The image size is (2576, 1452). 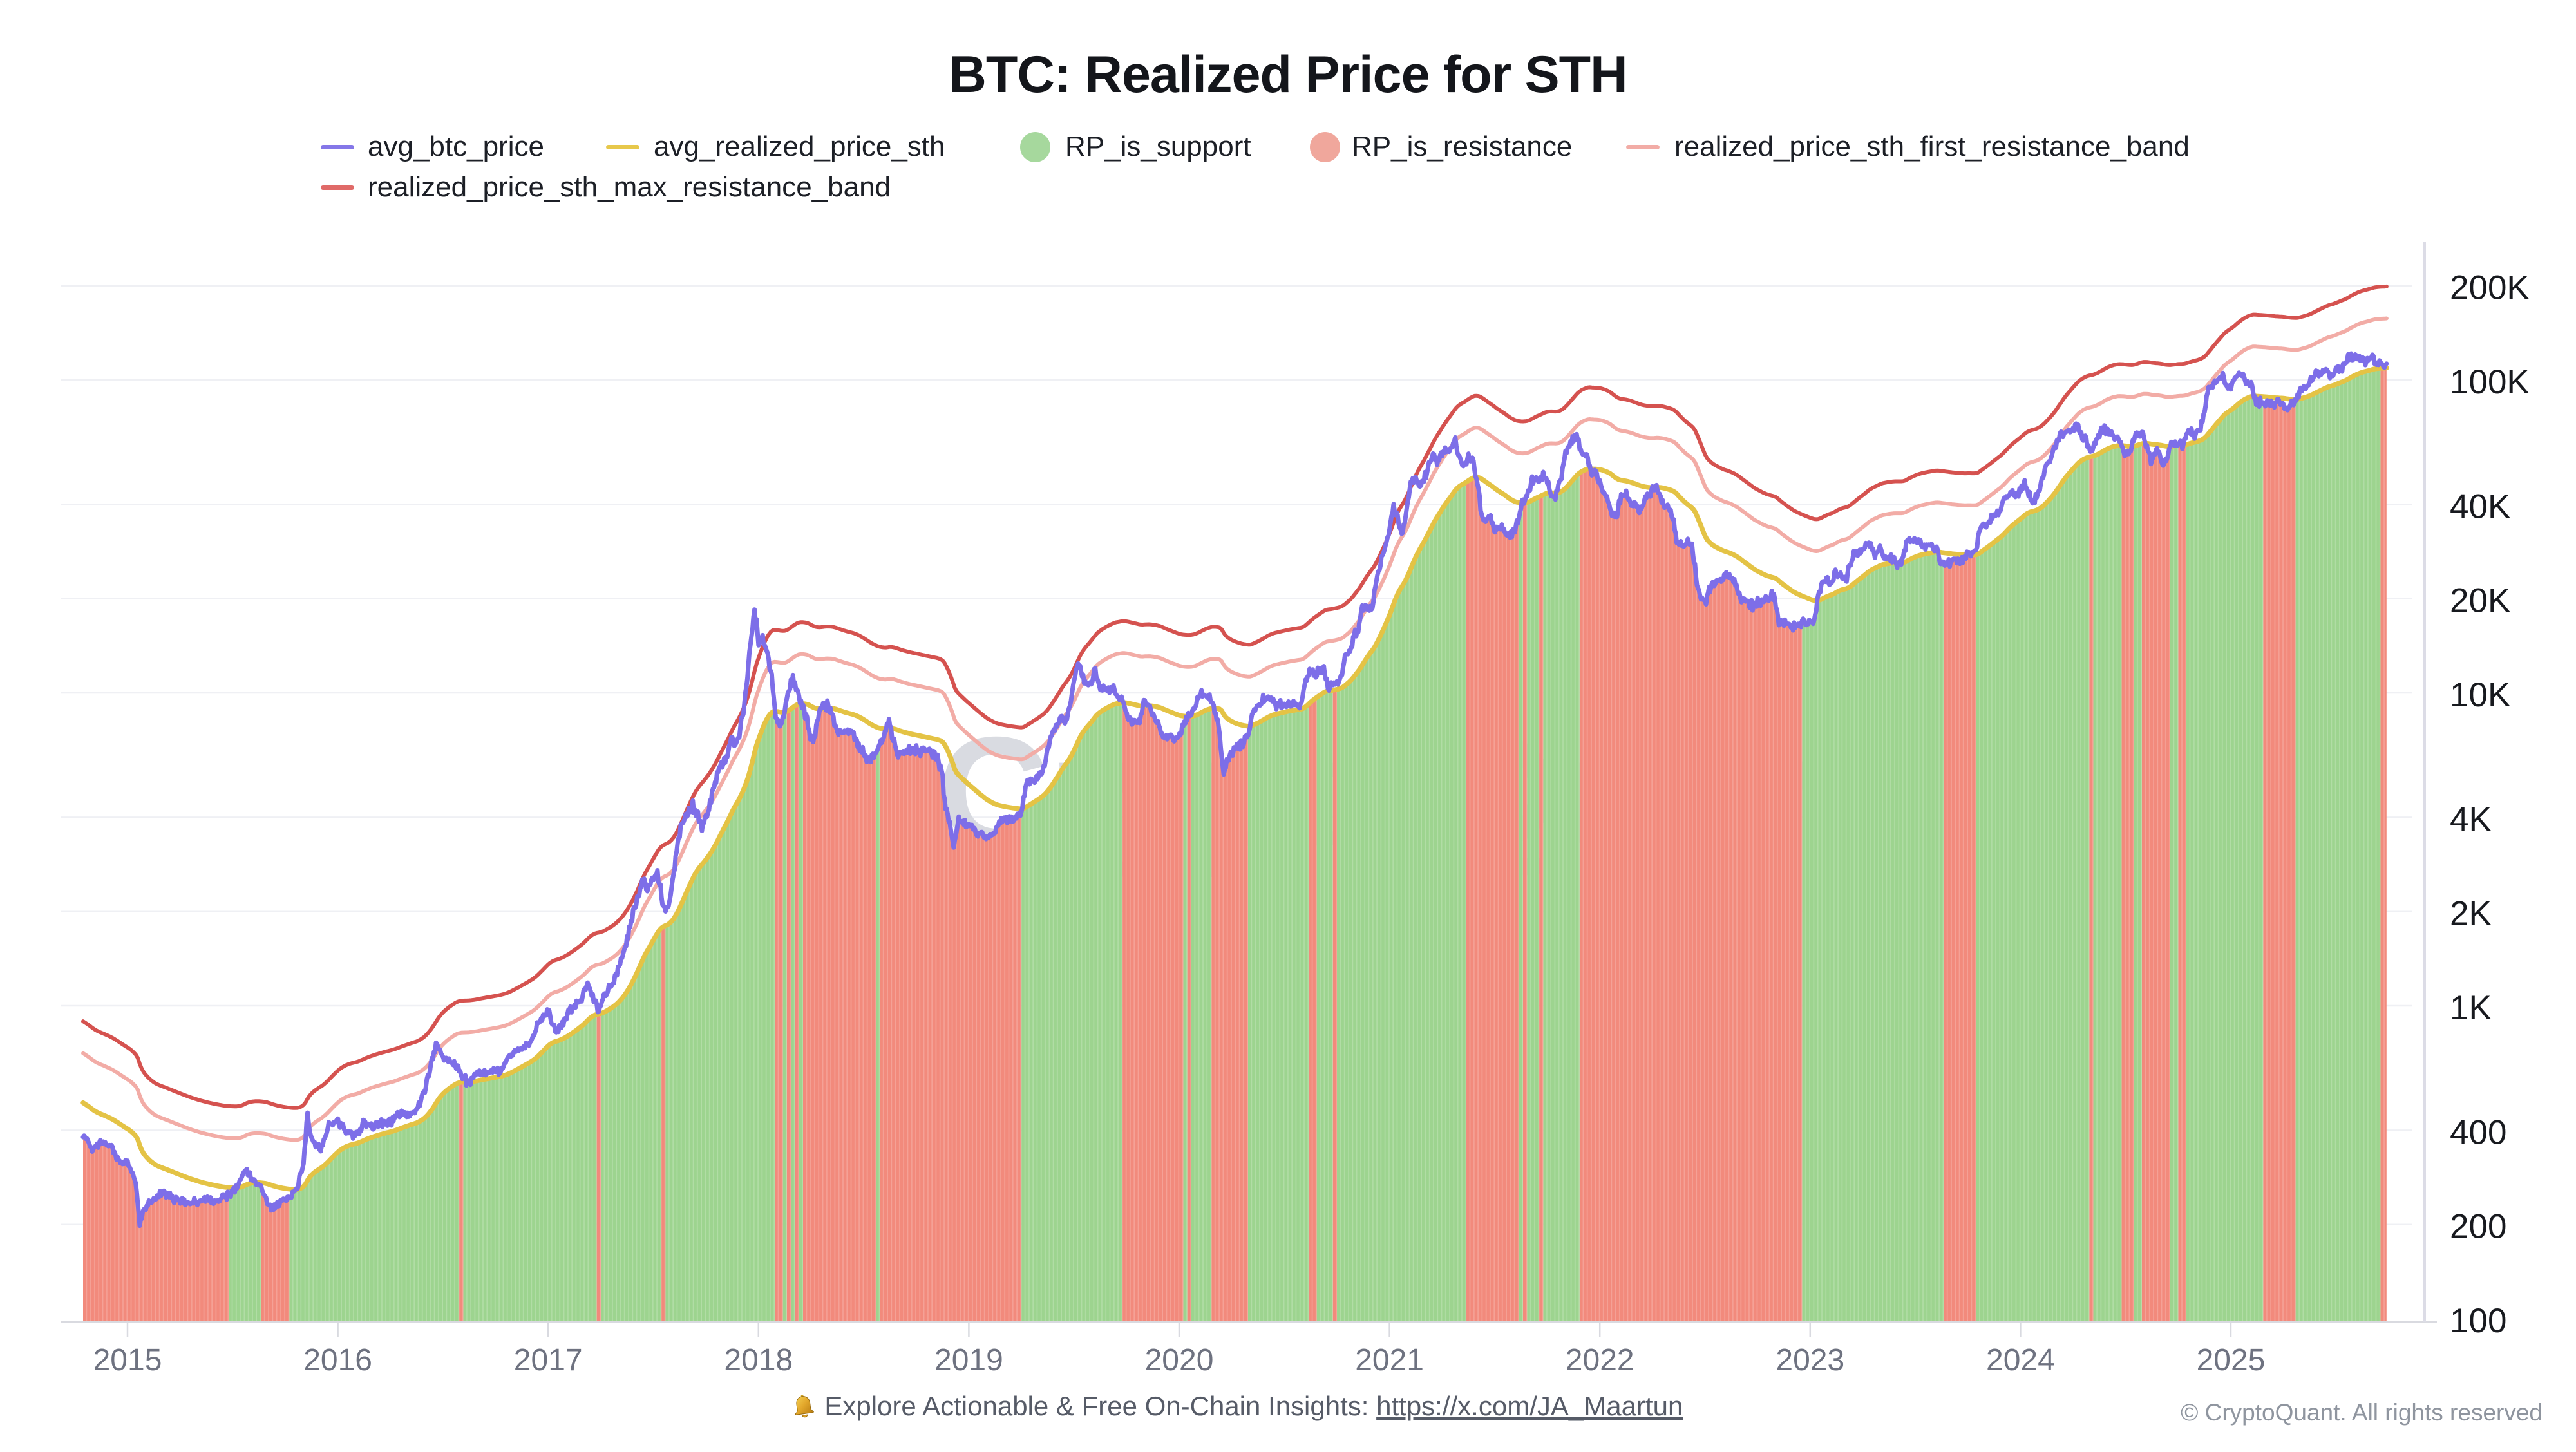 What do you see at coordinates (758, 1360) in the screenshot?
I see `svg-text: 2018` at bounding box center [758, 1360].